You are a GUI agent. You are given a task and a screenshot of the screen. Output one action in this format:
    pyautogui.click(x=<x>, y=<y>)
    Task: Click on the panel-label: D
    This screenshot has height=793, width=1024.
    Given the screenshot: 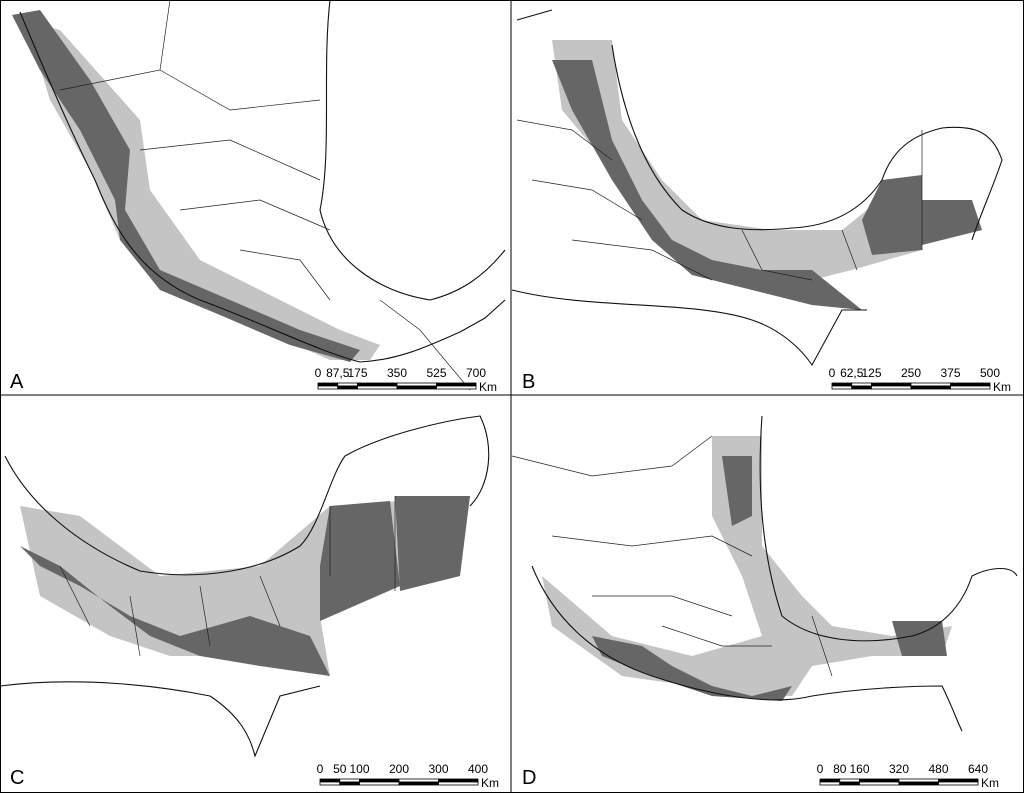 What is the action you would take?
    pyautogui.click(x=529, y=778)
    